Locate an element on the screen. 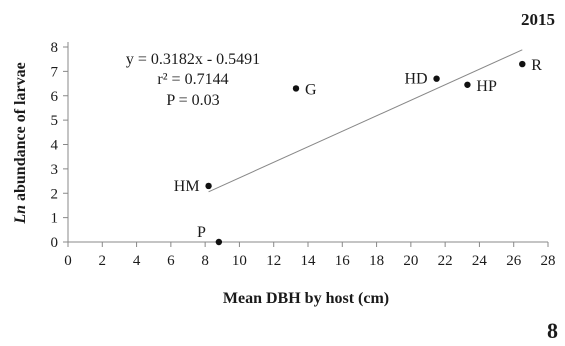  y-tick-label: 6 is located at coordinates (55, 97).